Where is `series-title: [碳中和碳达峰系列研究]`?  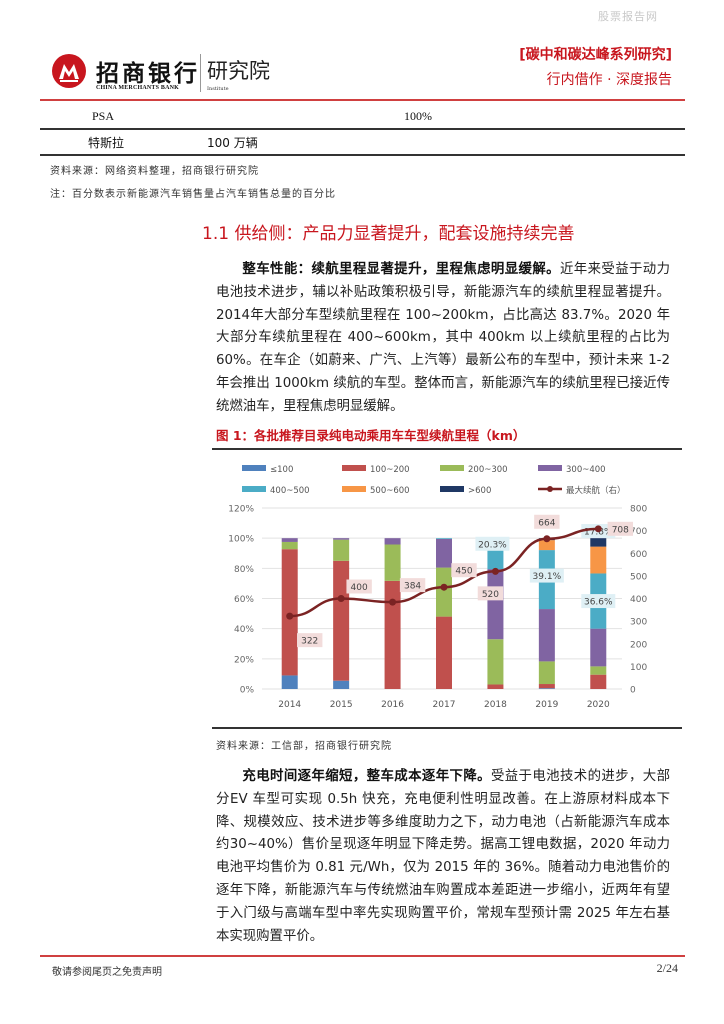
series-title: [碳中和碳达峰系列研究] is located at coordinates (595, 55).